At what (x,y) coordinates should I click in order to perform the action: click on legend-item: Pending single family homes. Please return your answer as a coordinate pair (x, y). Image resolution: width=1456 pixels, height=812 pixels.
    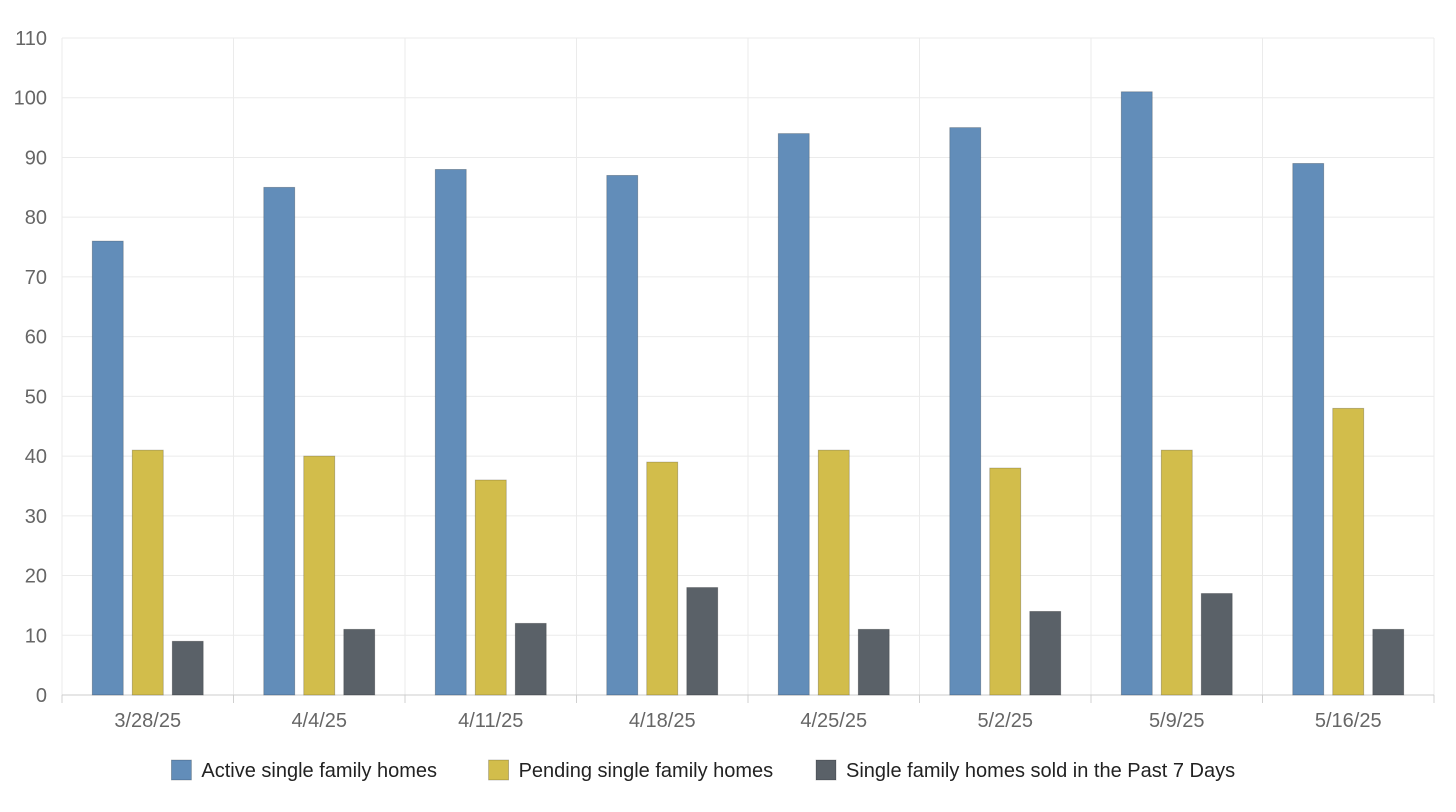
    Looking at the image, I should click on (631, 770).